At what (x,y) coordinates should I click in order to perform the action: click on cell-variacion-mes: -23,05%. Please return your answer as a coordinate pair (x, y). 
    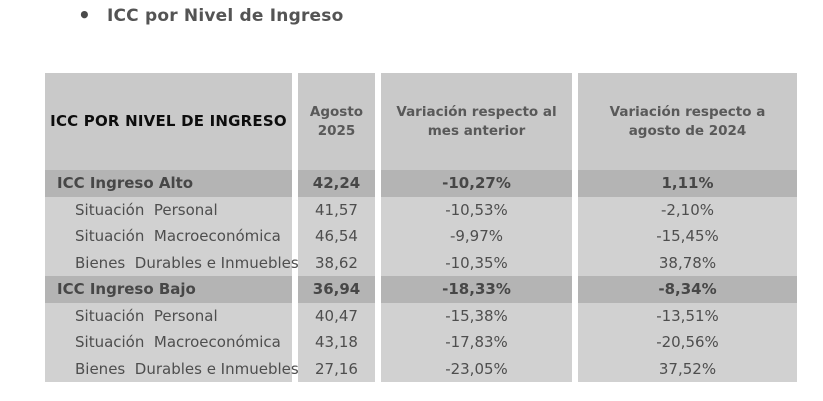
    Looking at the image, I should click on (476, 368).